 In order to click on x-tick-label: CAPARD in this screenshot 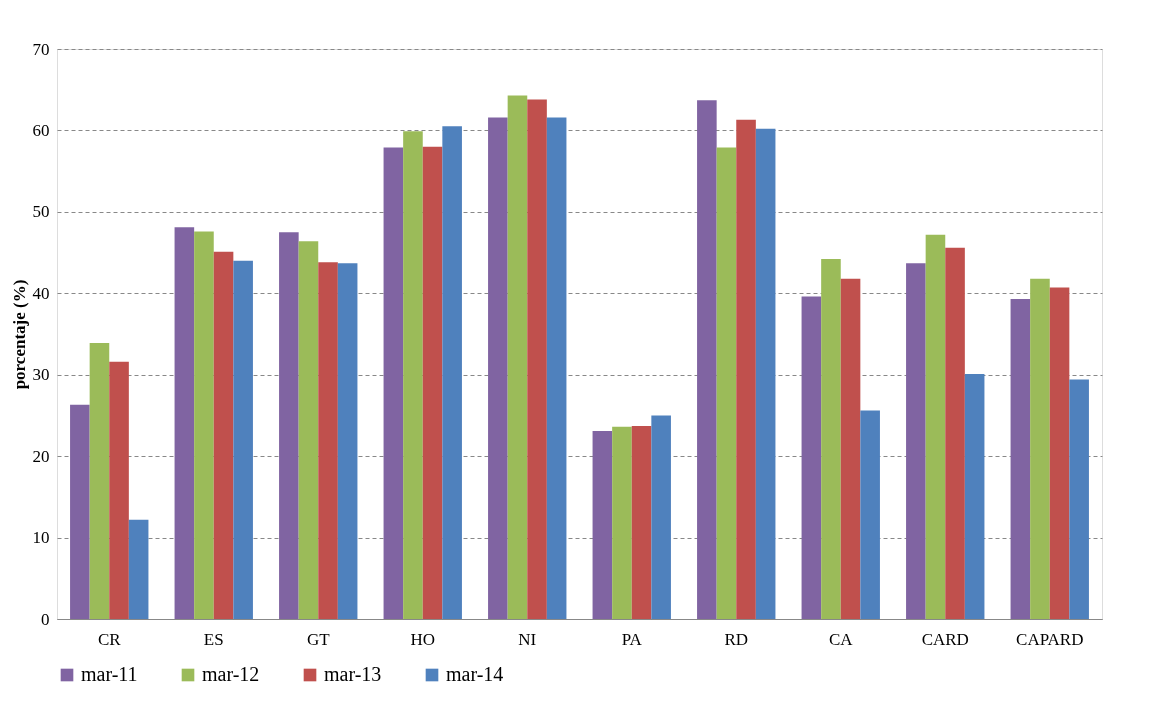, I will do `click(1050, 639)`.